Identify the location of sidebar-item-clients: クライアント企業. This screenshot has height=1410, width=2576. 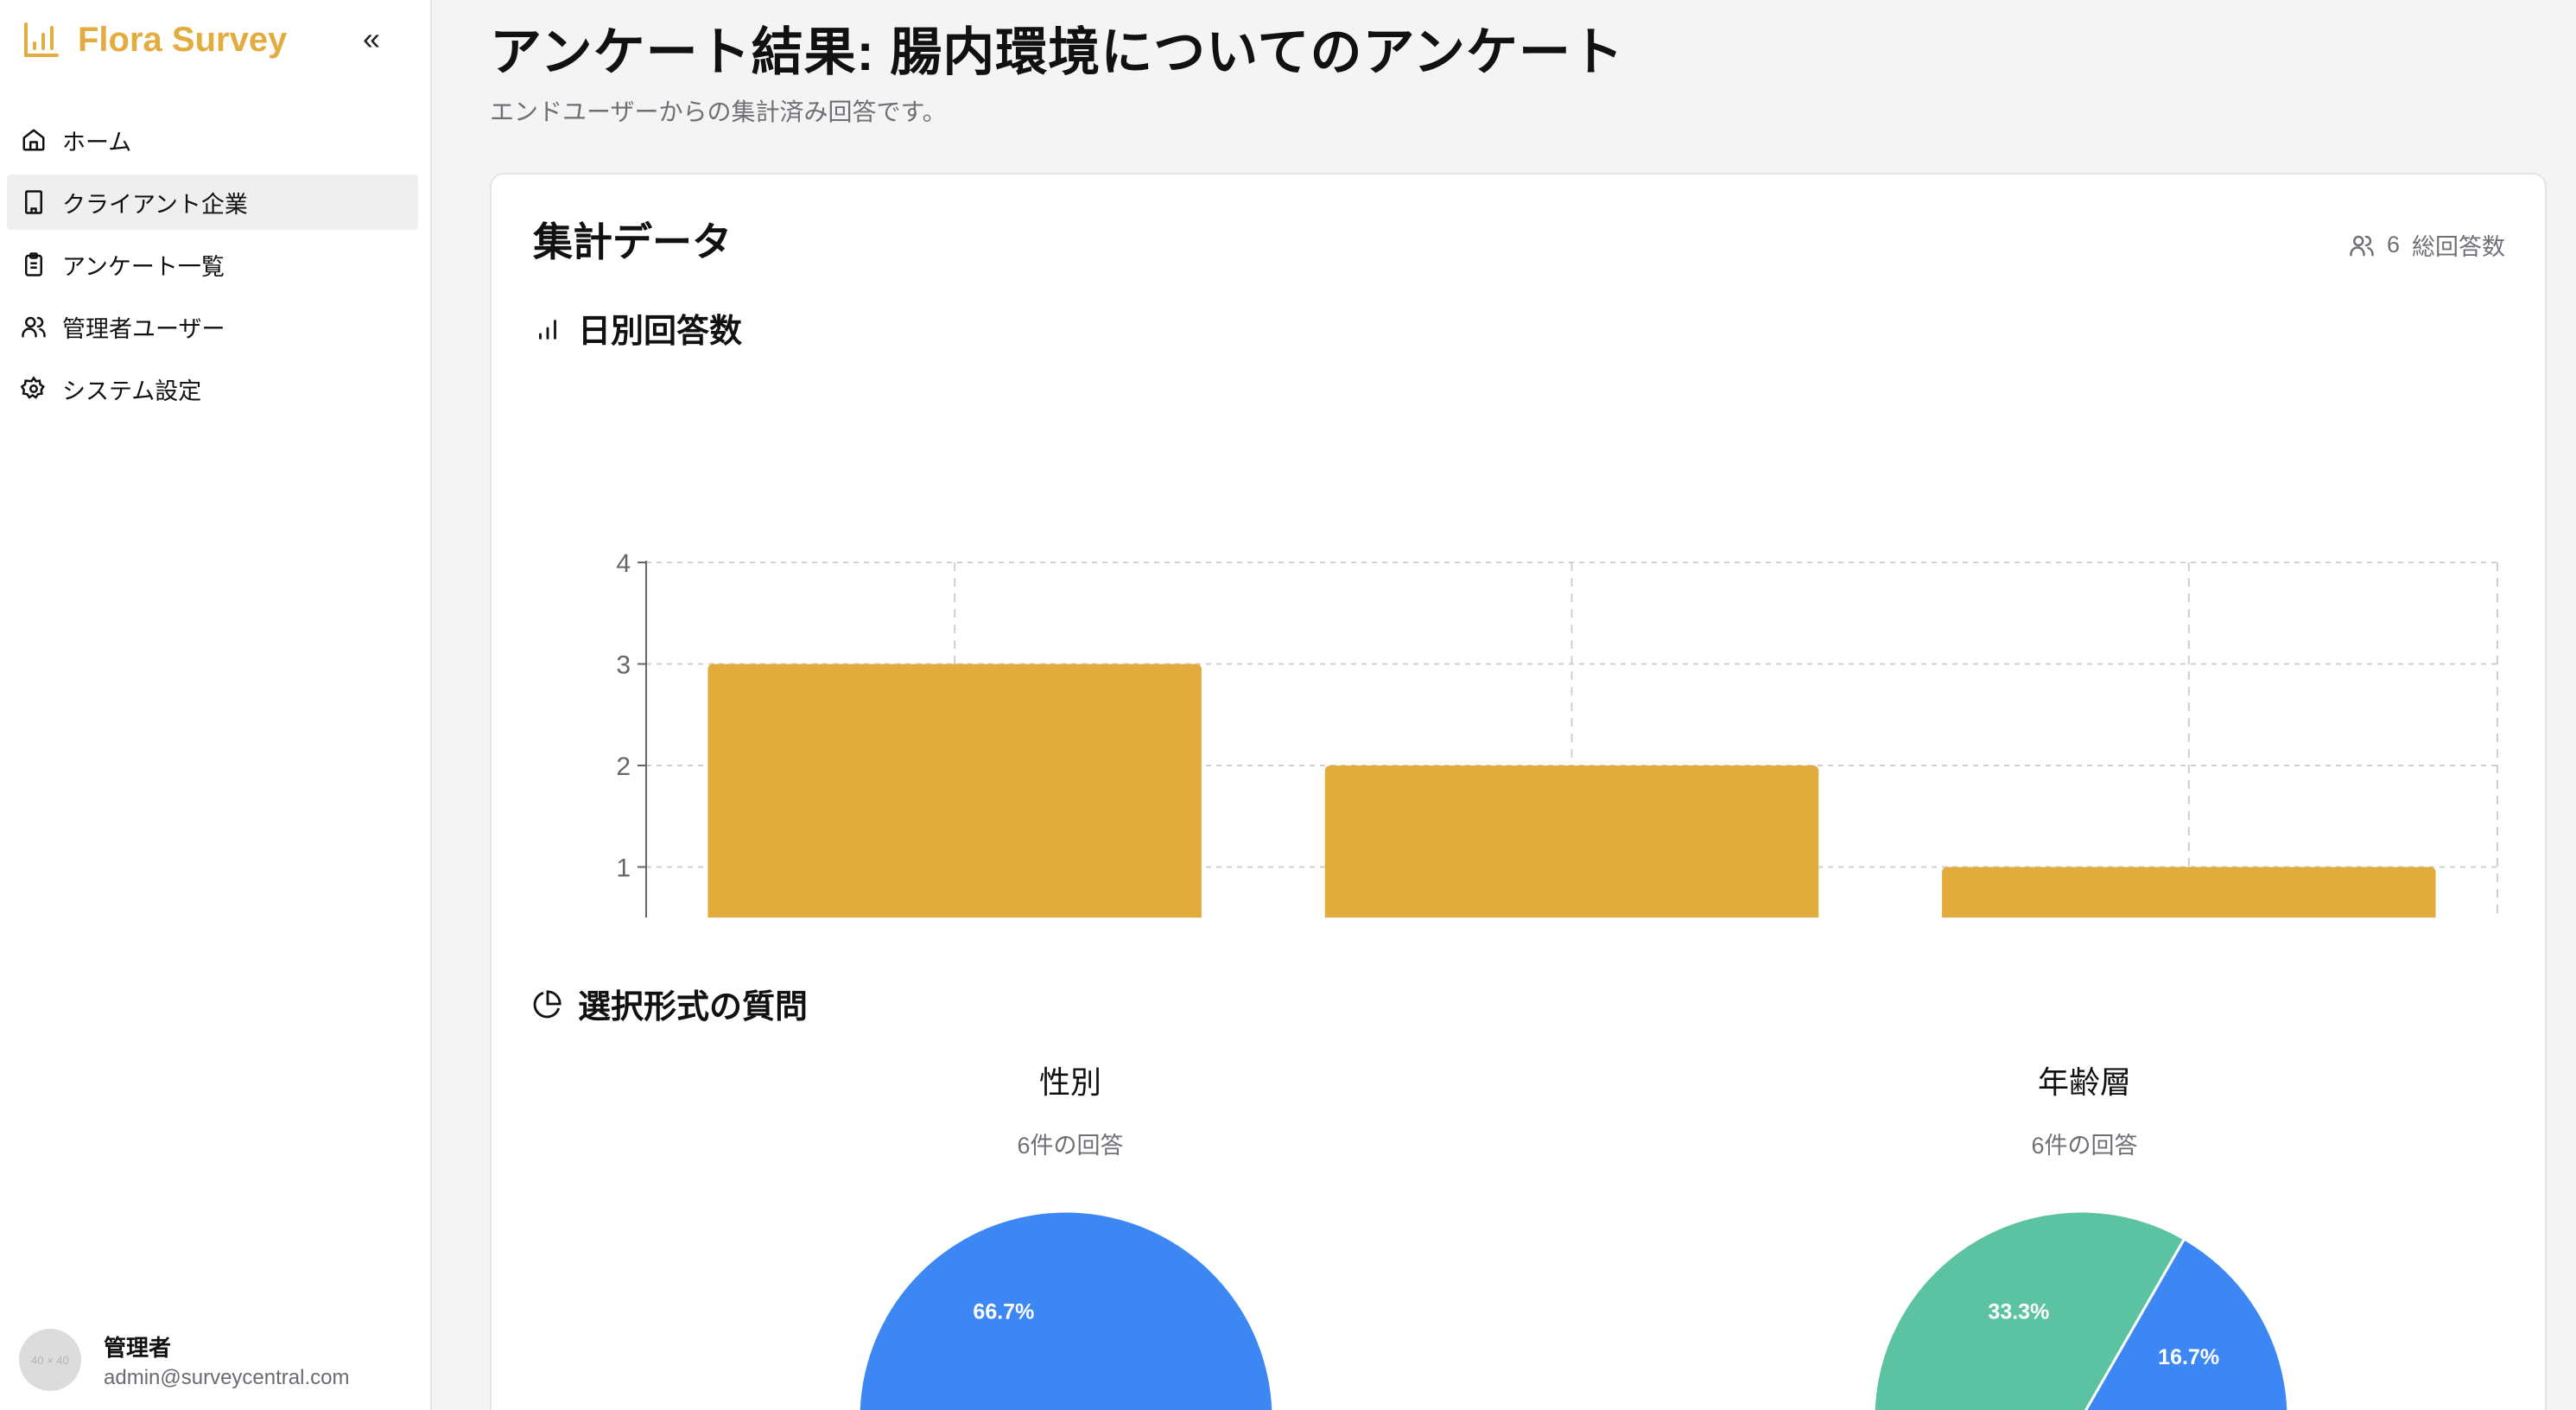
(212, 202).